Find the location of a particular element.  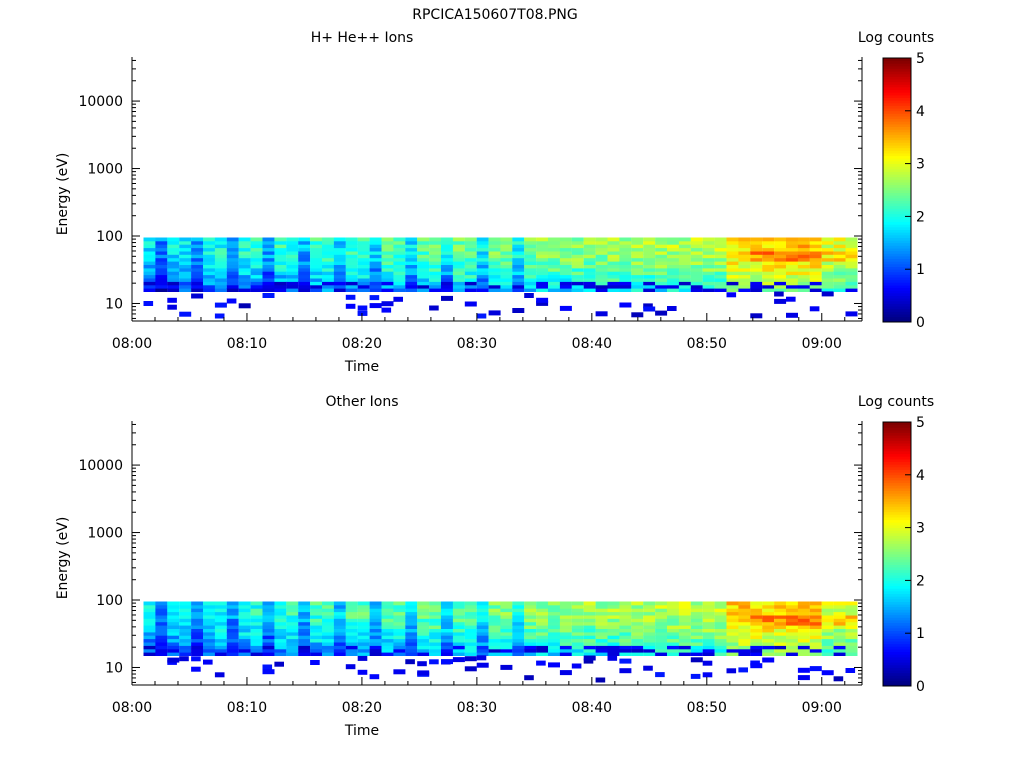

x-tick-label: 08:50 is located at coordinates (707, 344).